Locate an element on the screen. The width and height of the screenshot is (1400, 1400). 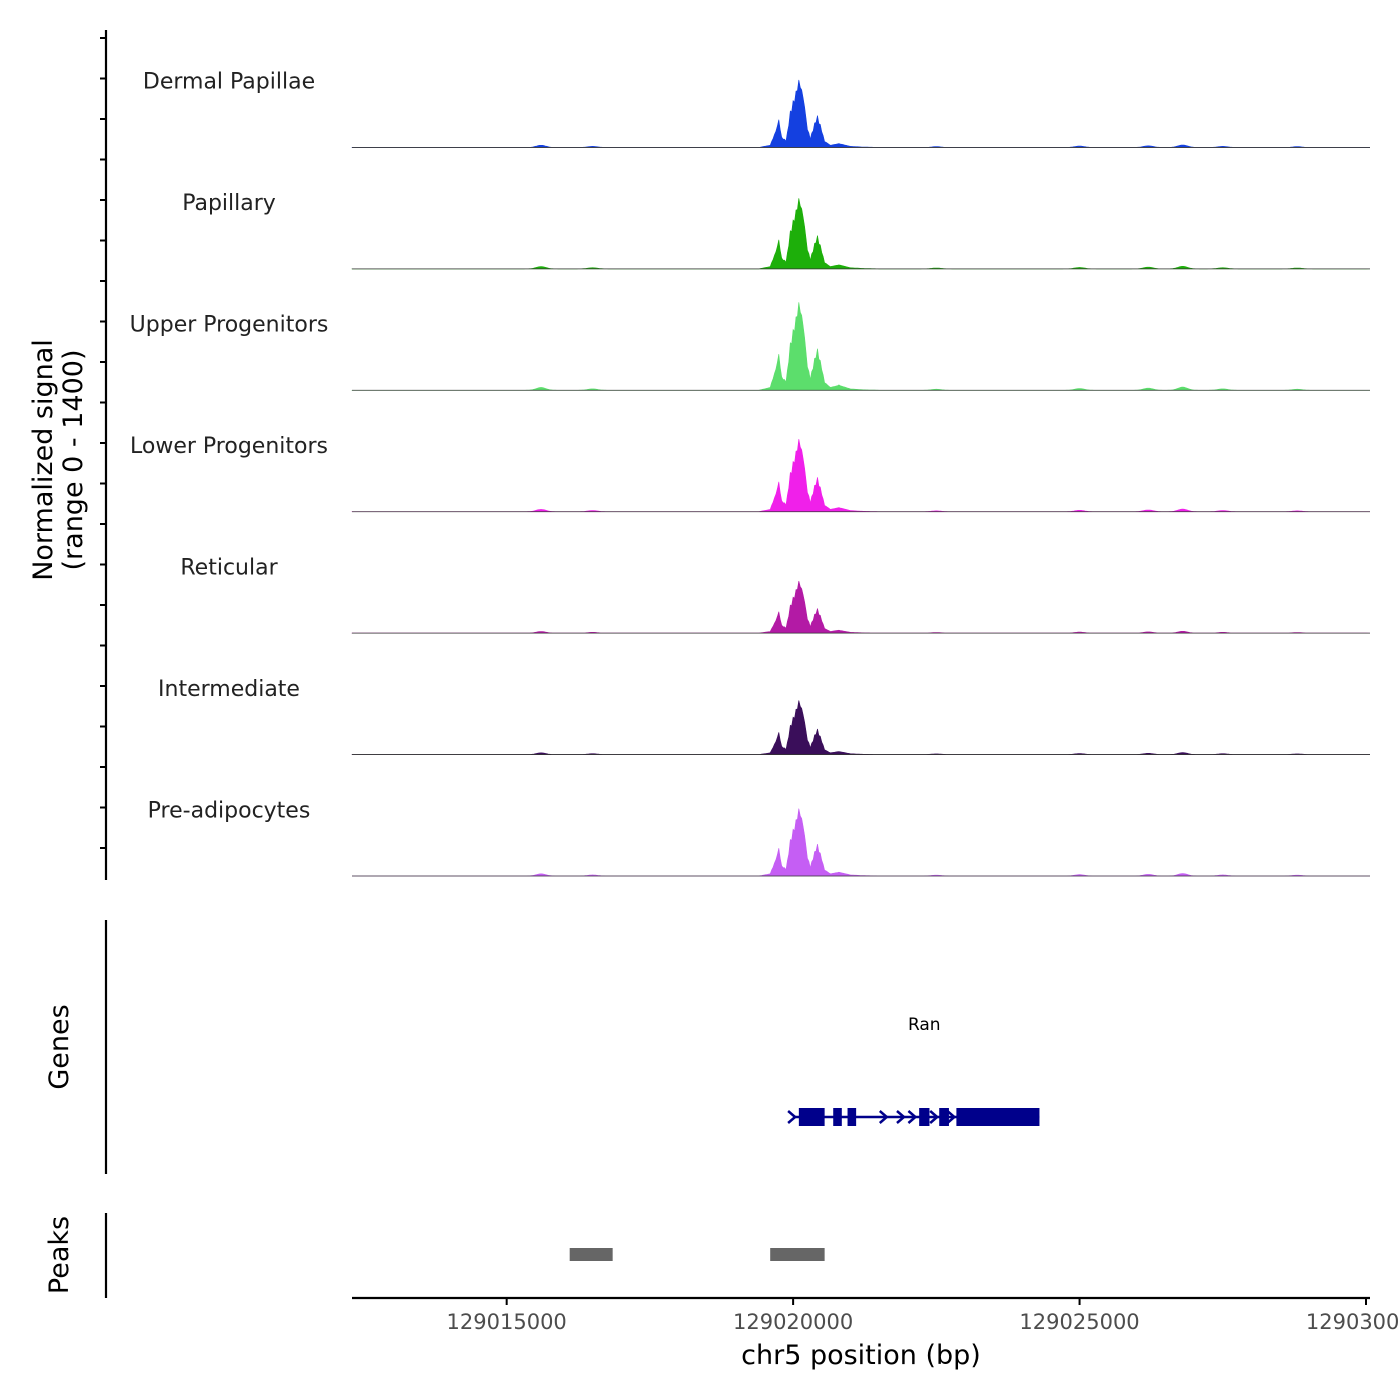
track-reticular: Reticular is located at coordinates (775, 594).